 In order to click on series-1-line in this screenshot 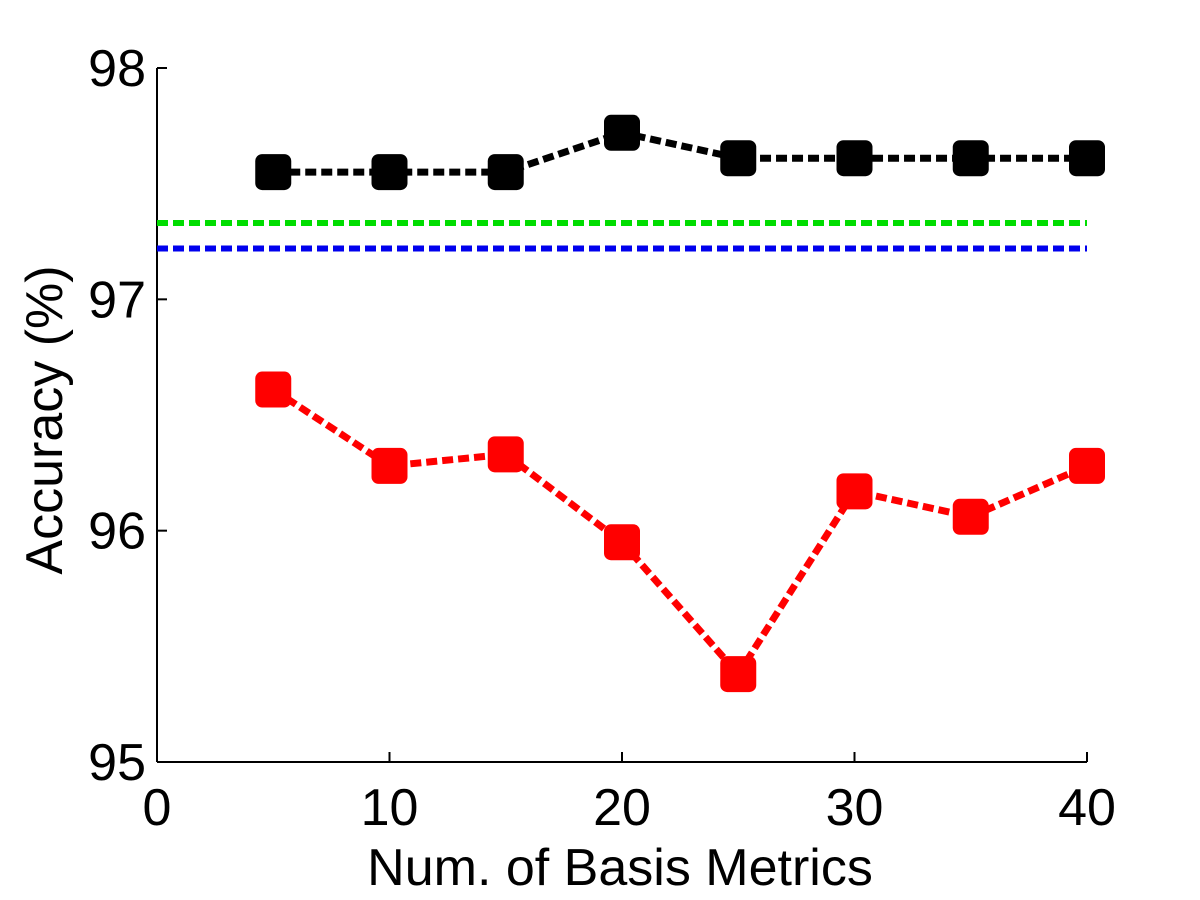, I will do `click(680, 152)`.